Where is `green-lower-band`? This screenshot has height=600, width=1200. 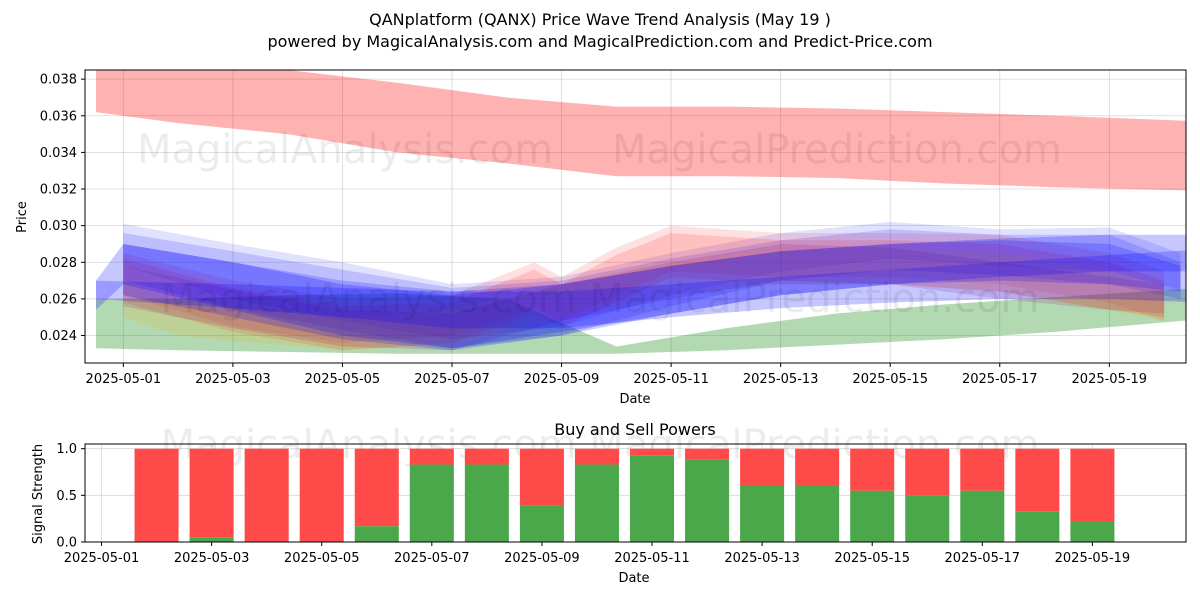
green-lower-band is located at coordinates (641, 321).